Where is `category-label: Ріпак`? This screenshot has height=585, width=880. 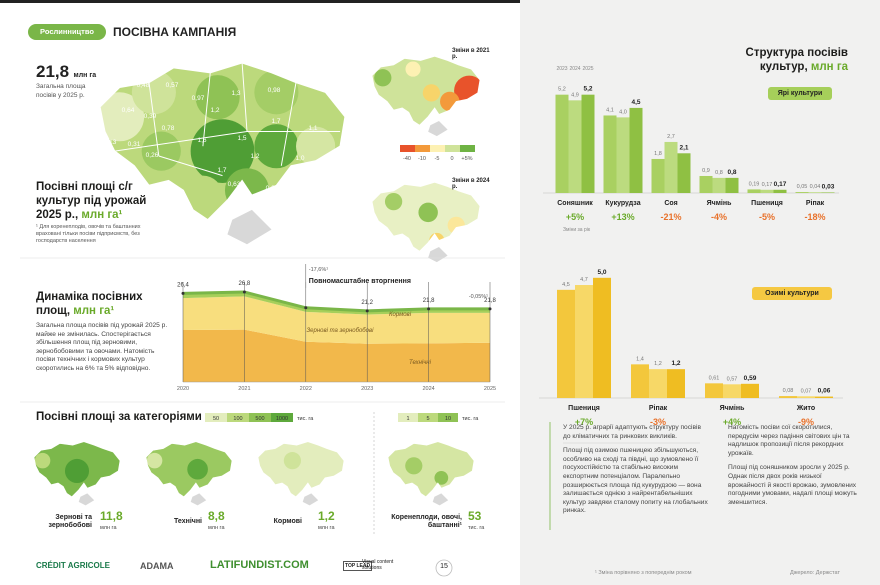
category-label: Ріпак is located at coordinates (815, 203).